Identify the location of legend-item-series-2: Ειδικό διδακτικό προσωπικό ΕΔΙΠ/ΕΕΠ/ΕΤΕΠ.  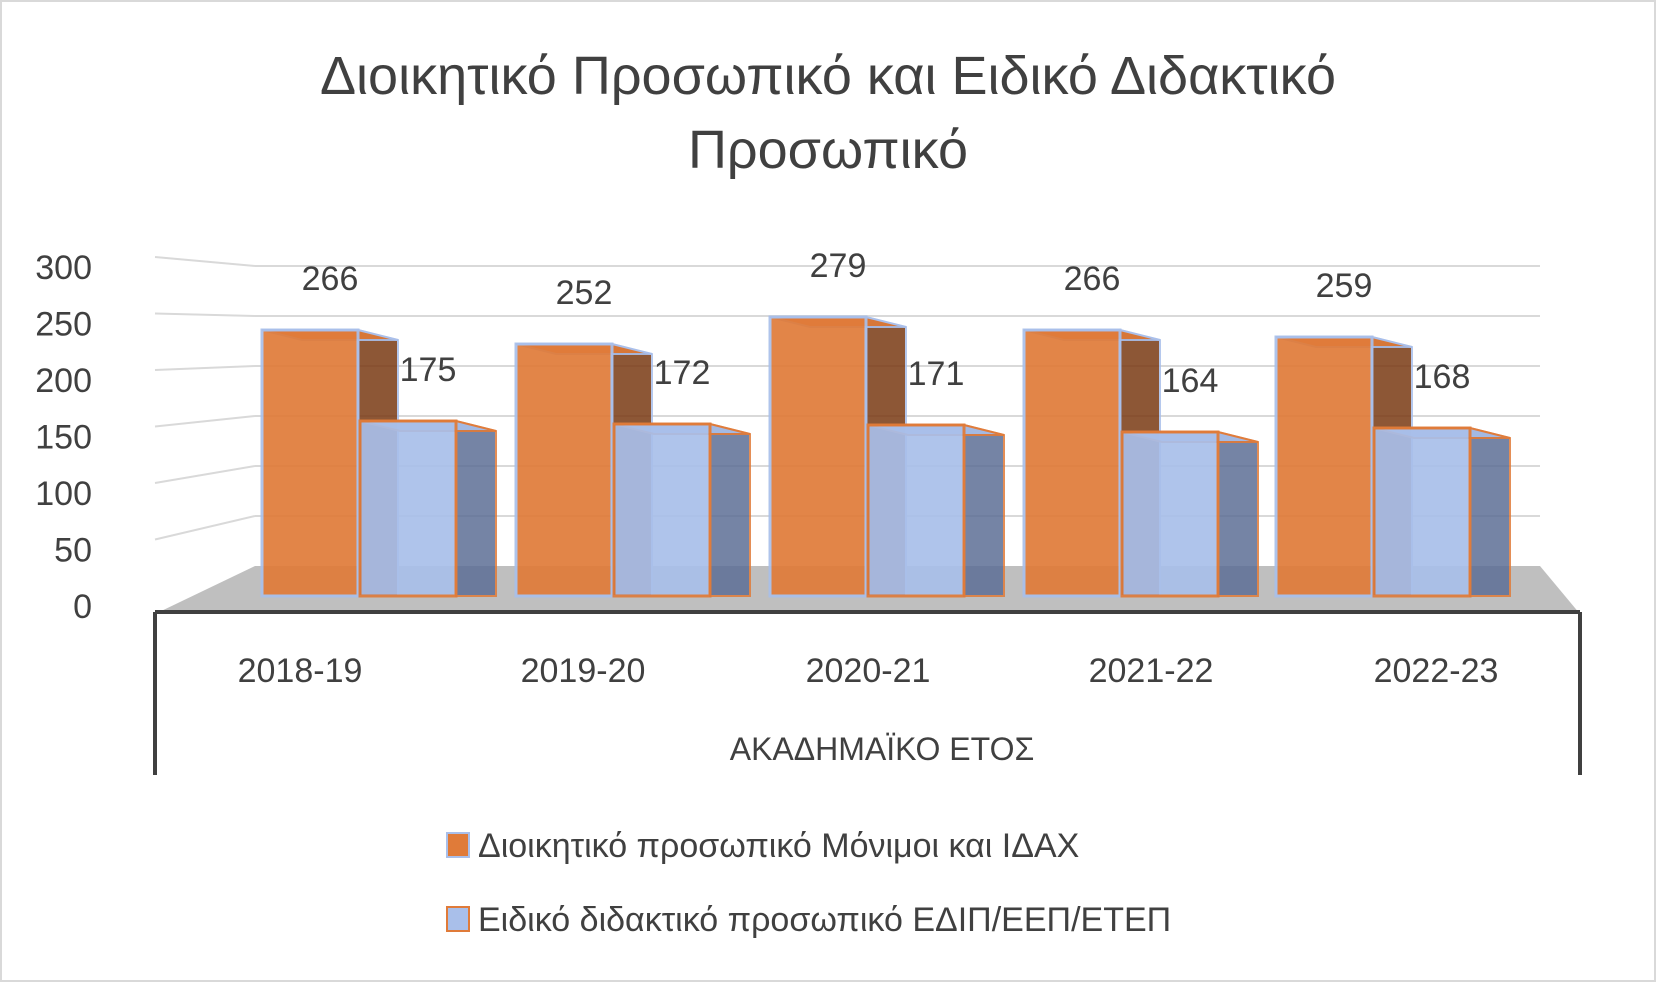
(808, 920).